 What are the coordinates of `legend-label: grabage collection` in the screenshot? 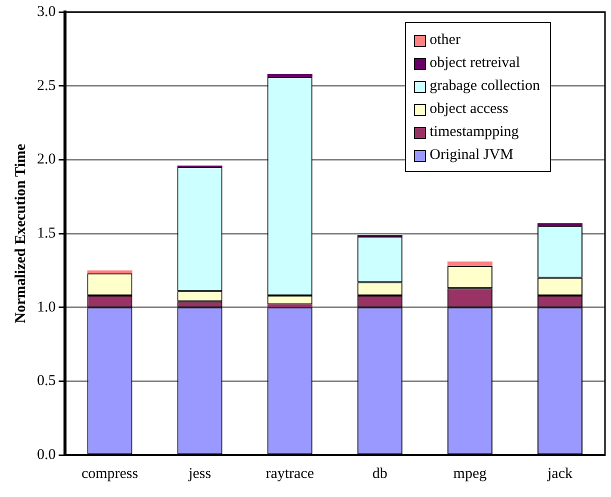 It's located at (485, 86).